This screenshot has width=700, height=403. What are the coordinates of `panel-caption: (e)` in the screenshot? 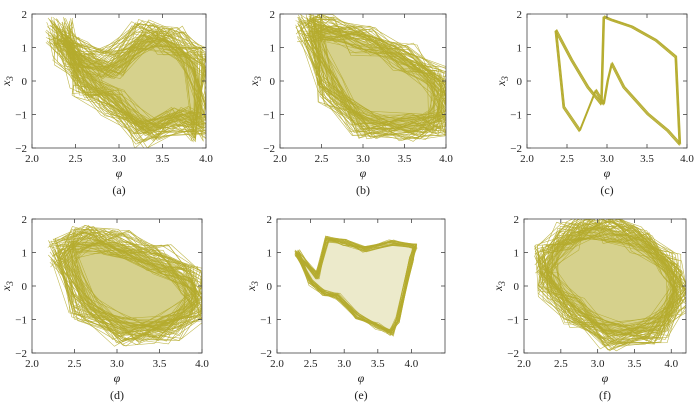 It's located at (360, 395).